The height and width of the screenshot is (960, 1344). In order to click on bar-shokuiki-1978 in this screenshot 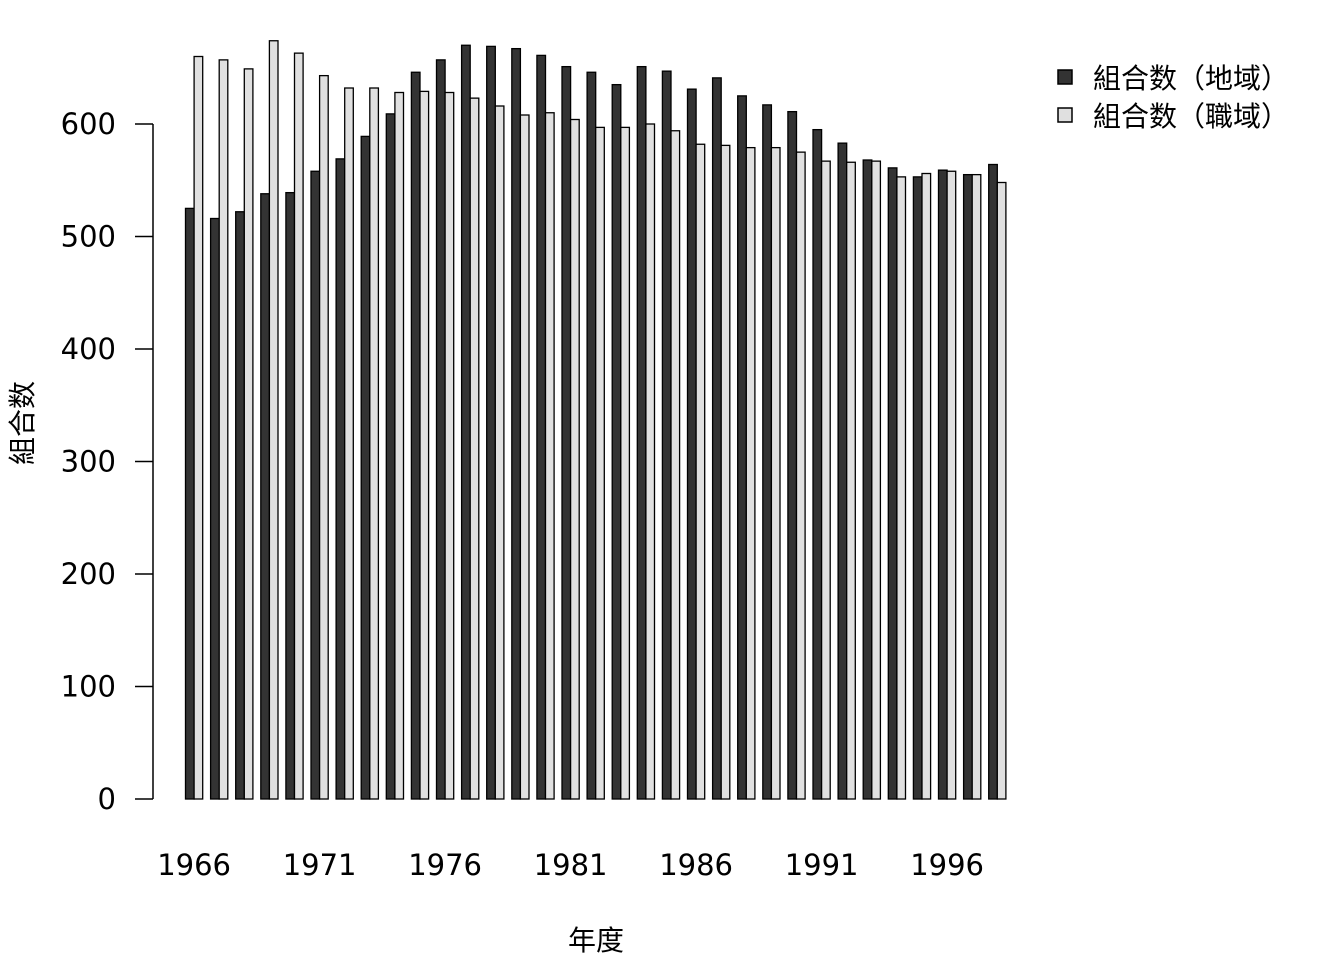, I will do `click(499, 452)`.